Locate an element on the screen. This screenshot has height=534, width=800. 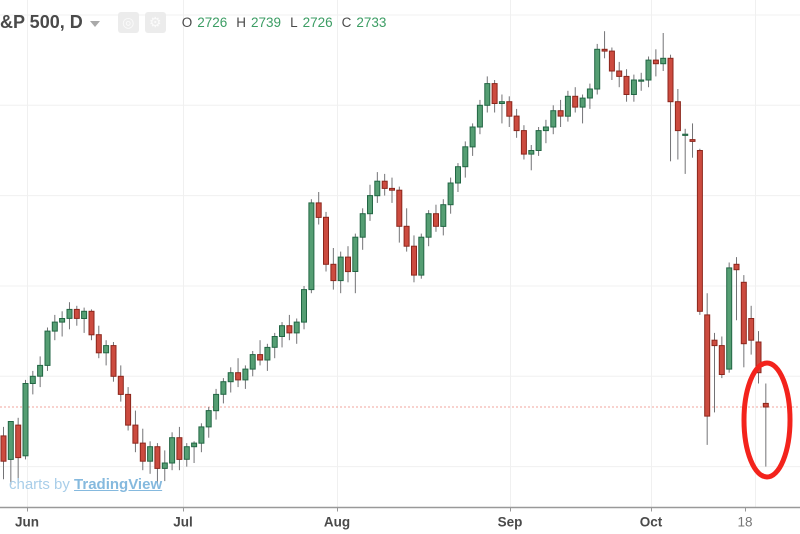
attribution-prefix: charts by is located at coordinates (42, 484).